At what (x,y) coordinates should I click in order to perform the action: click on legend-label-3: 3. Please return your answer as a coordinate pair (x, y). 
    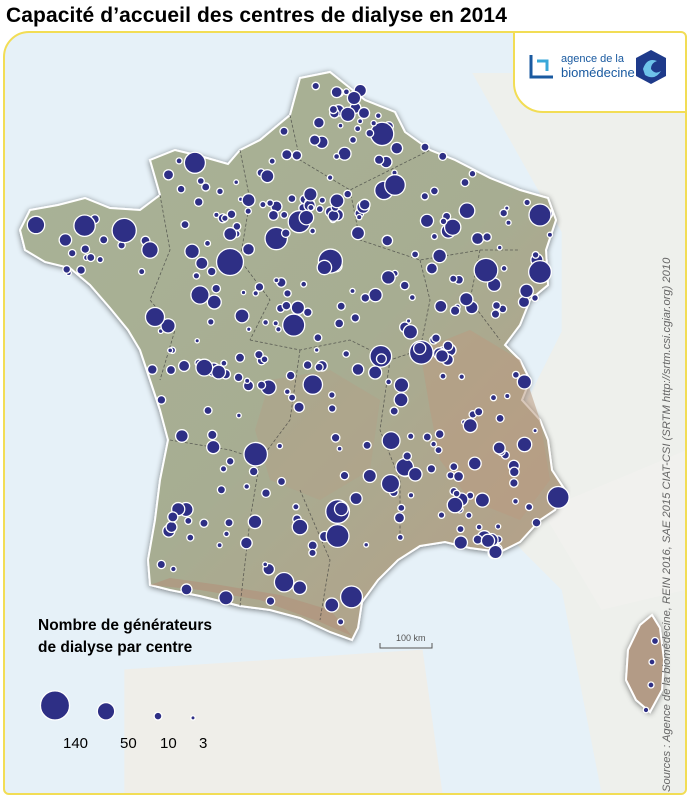
    Looking at the image, I should click on (203, 743).